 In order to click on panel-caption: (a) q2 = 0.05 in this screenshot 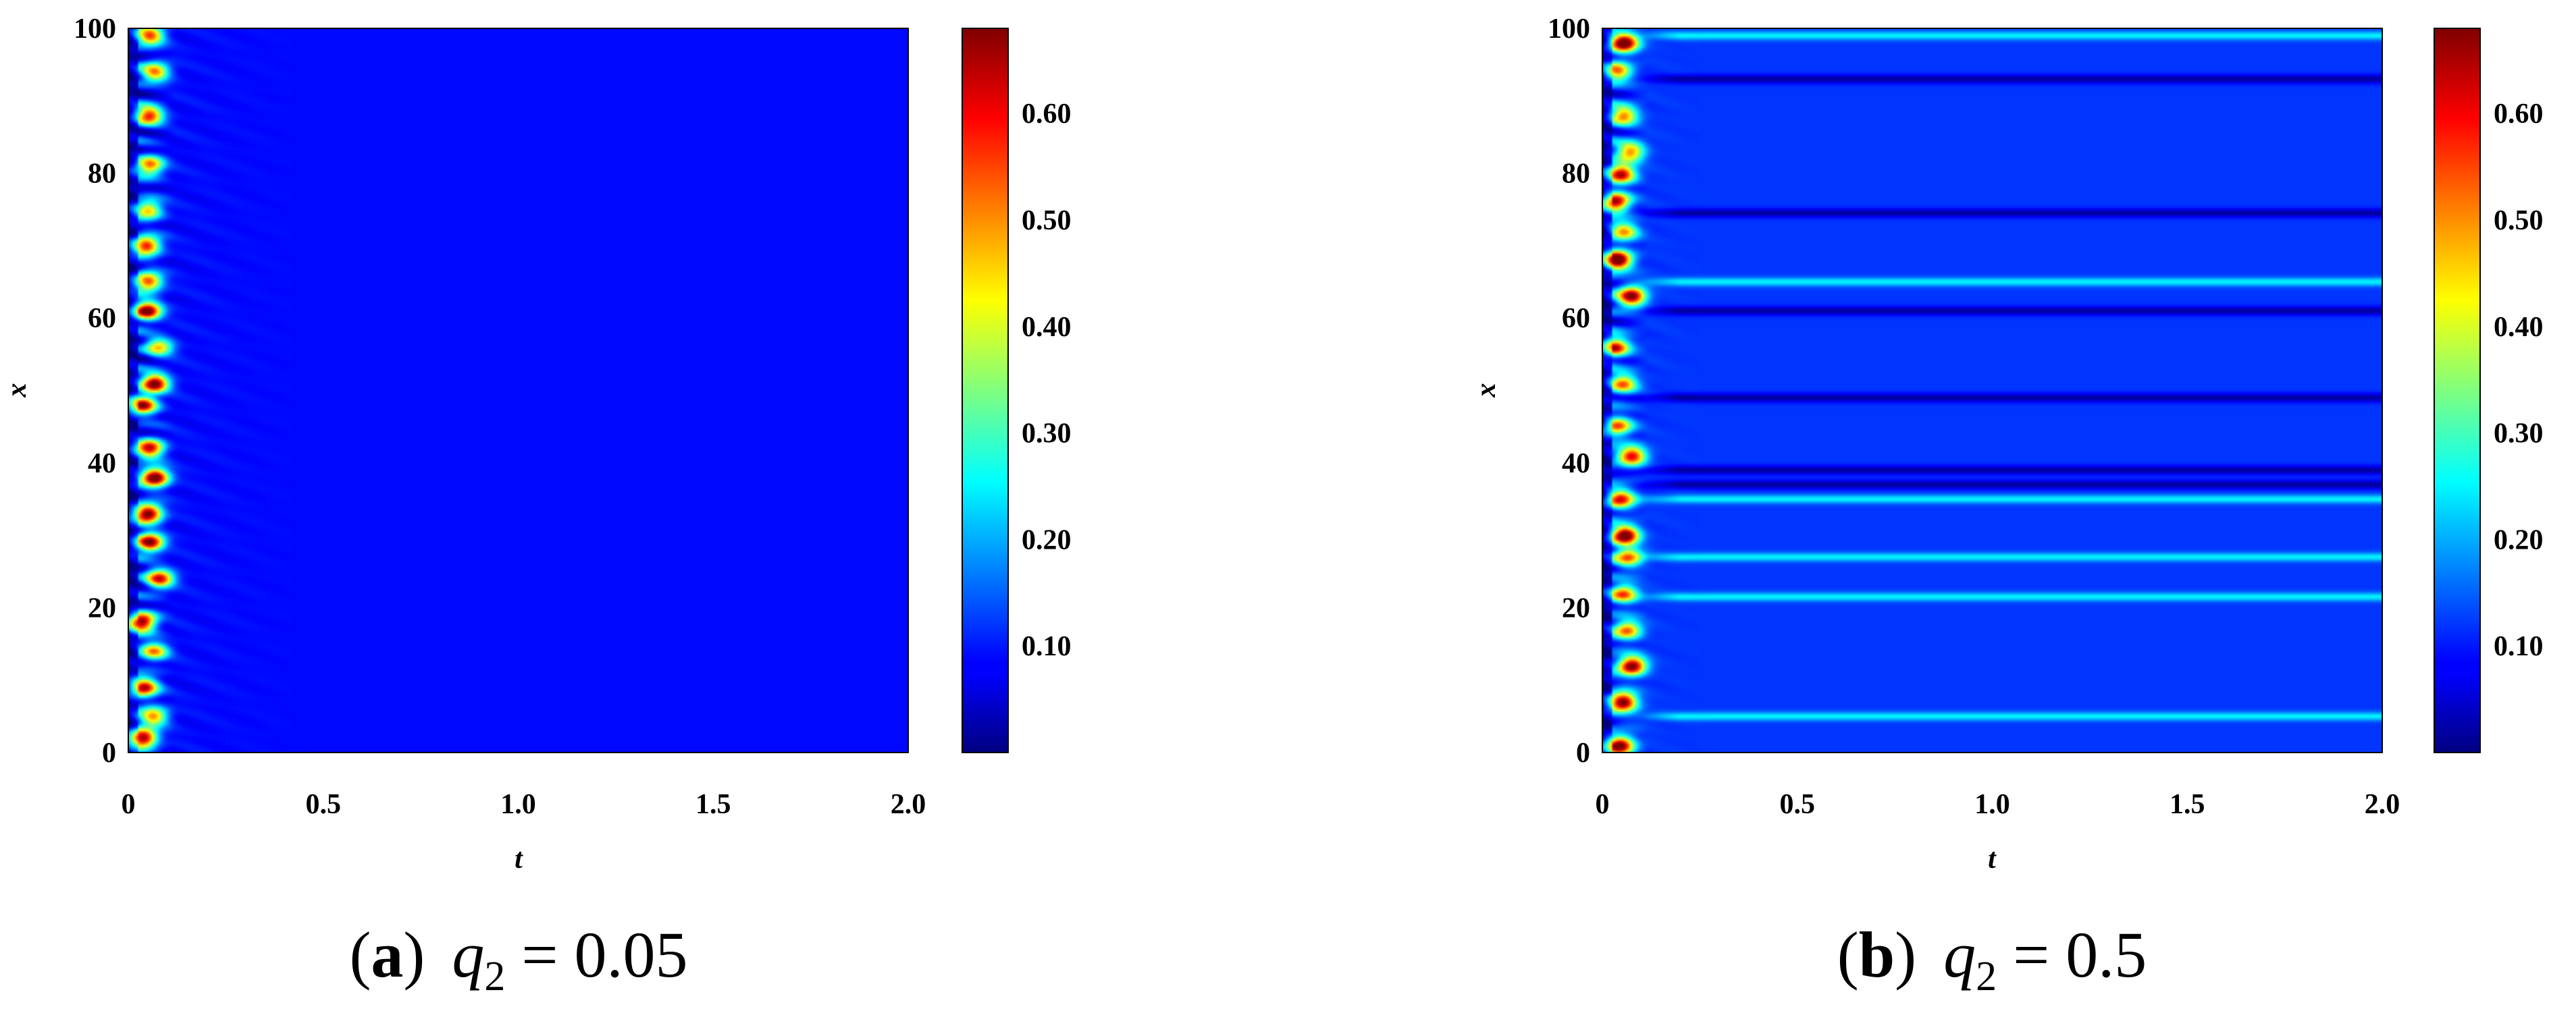, I will do `click(518, 959)`.